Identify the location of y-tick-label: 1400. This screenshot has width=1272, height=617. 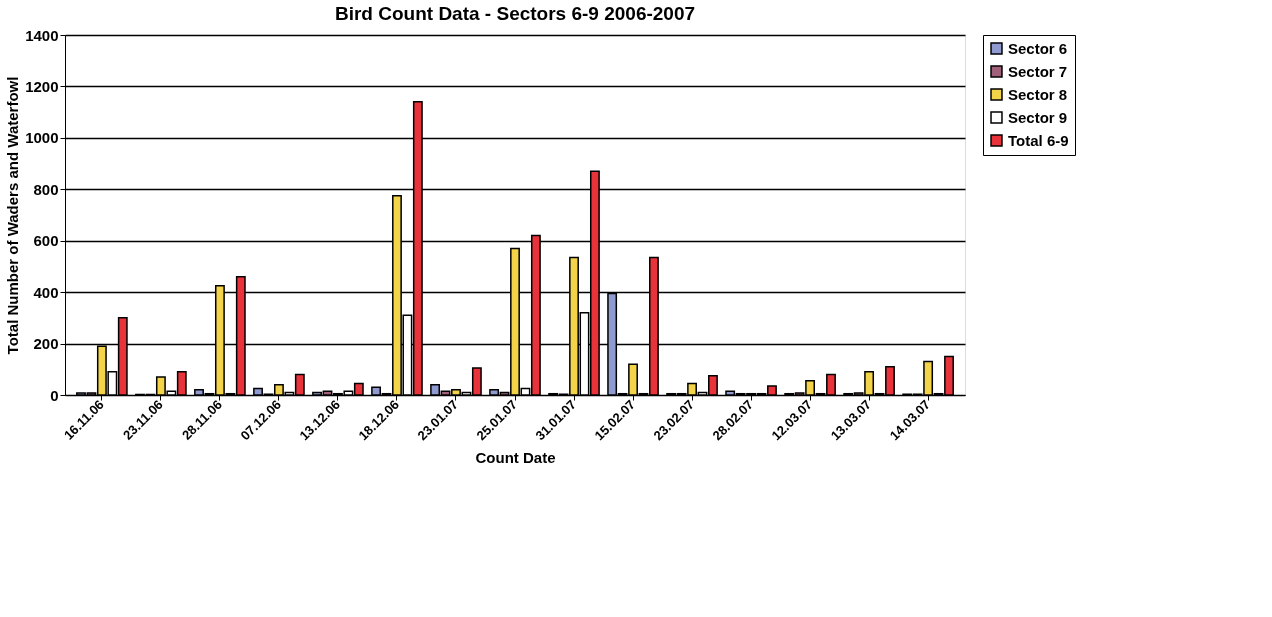
(42, 35).